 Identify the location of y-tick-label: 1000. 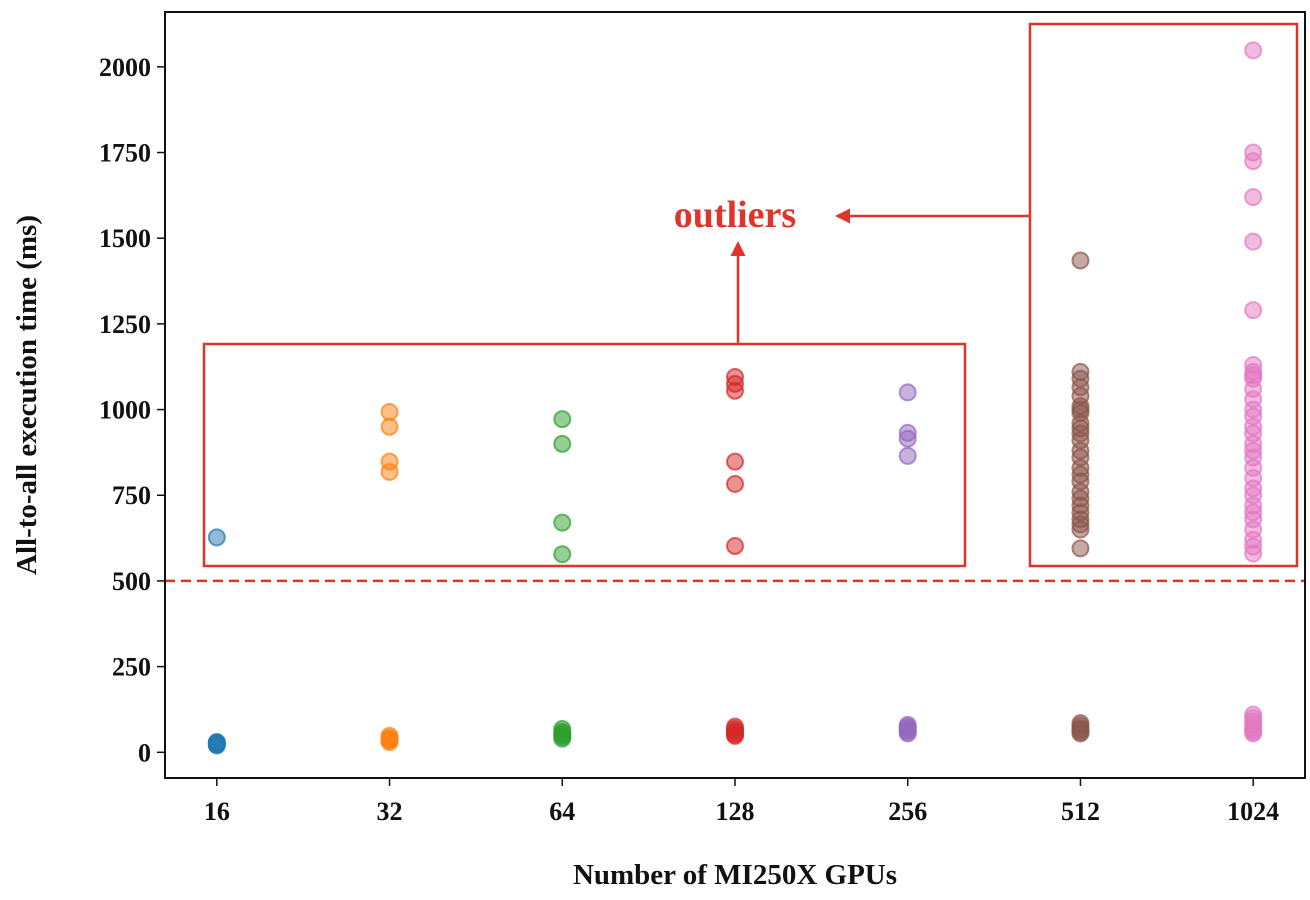
(125, 410).